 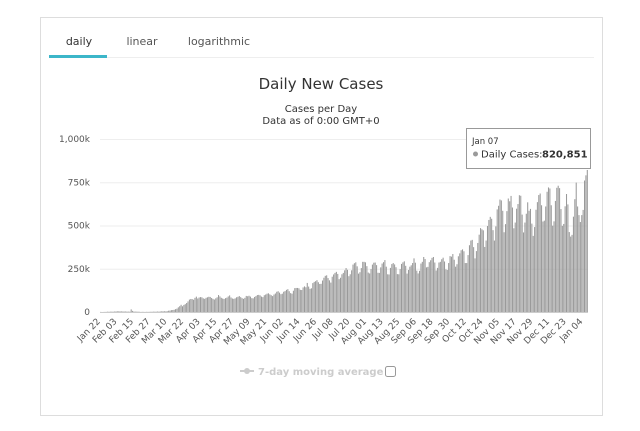 I want to click on tab: linear, so click(x=142, y=41).